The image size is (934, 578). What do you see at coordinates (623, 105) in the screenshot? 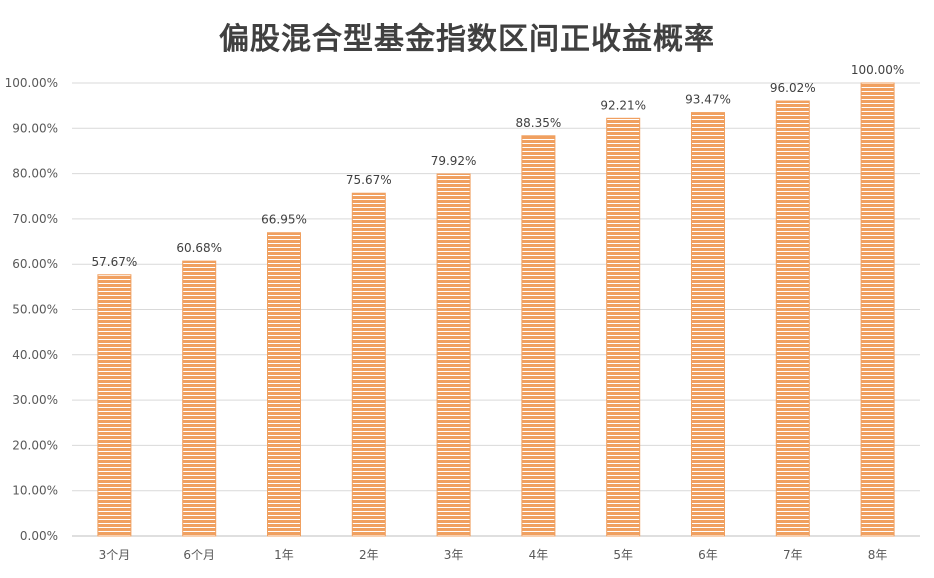
I see `data-label: 92.21%` at bounding box center [623, 105].